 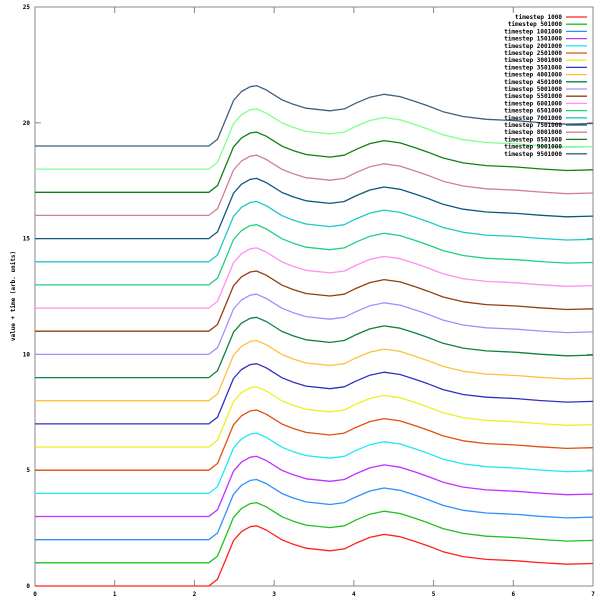 What do you see at coordinates (354, 594) in the screenshot?
I see `x-tick-label: 4` at bounding box center [354, 594].